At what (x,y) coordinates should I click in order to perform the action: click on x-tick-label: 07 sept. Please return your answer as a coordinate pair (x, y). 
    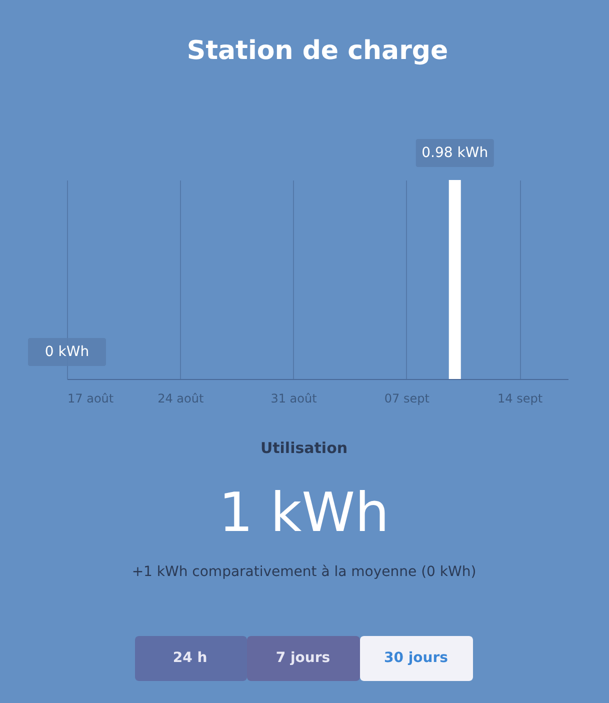
    Looking at the image, I should click on (407, 399).